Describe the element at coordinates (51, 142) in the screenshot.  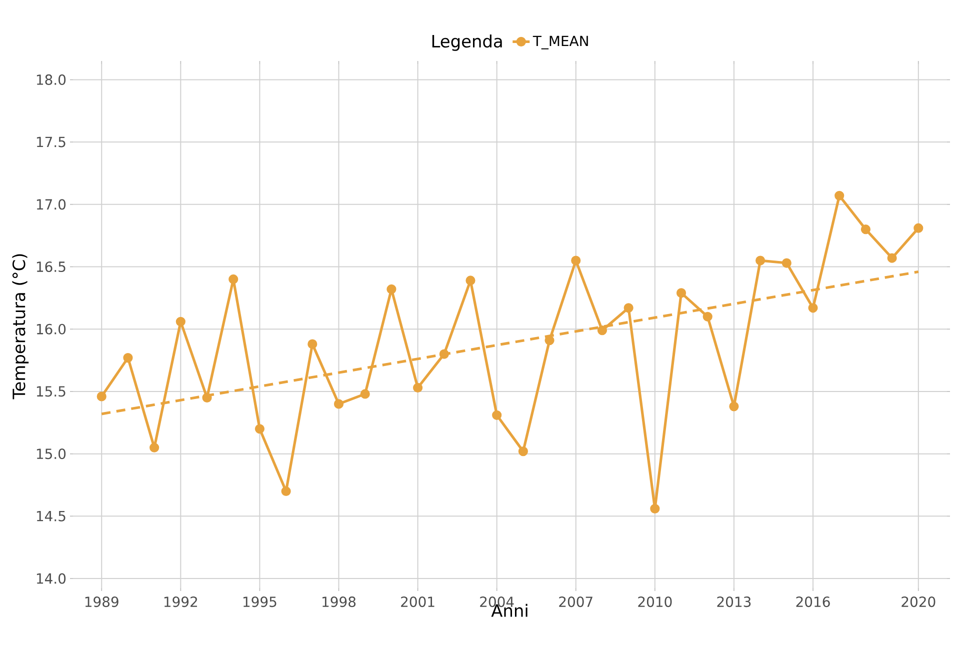
I see `y-tick-label: 17.5` at that location.